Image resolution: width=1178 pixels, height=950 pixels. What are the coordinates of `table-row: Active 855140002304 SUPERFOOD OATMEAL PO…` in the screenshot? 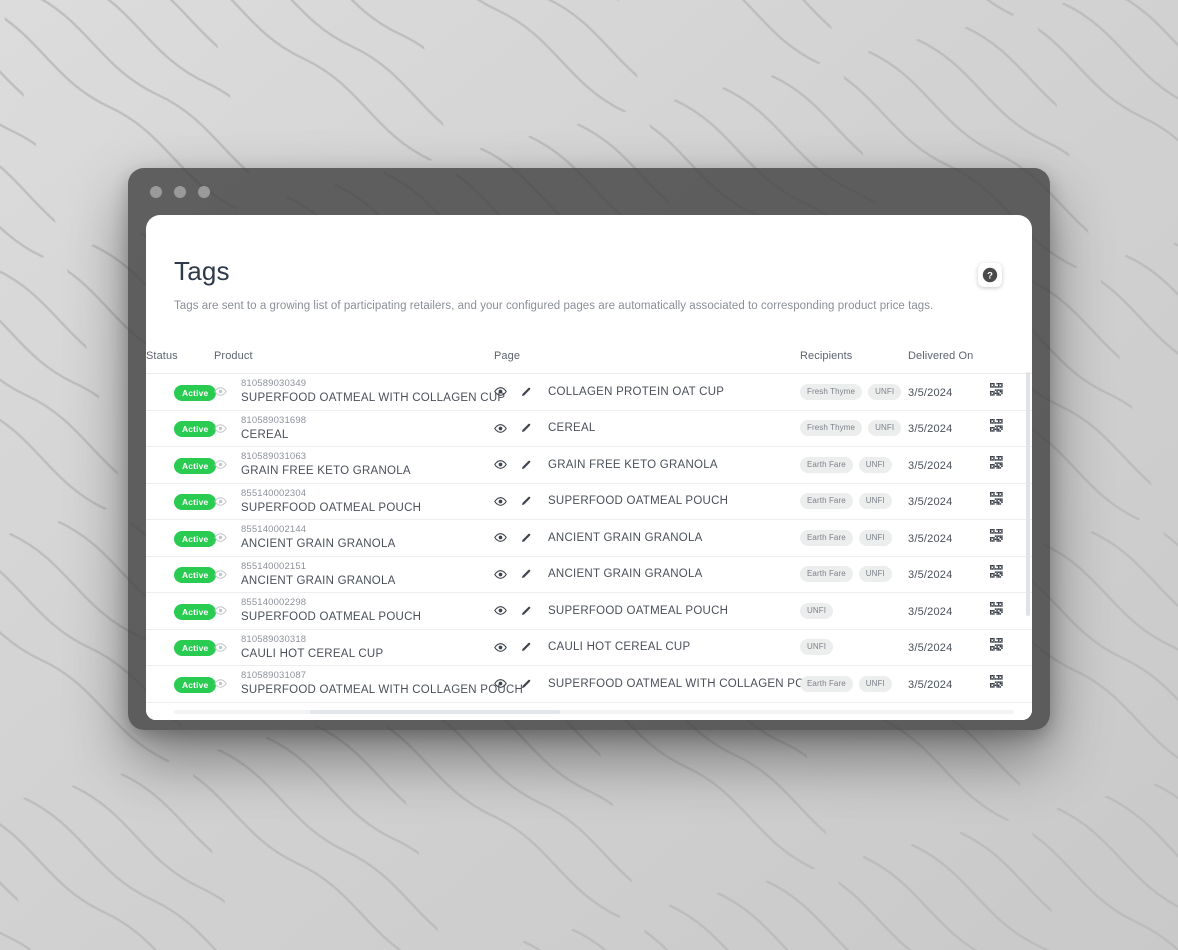 It's located at (589, 501).